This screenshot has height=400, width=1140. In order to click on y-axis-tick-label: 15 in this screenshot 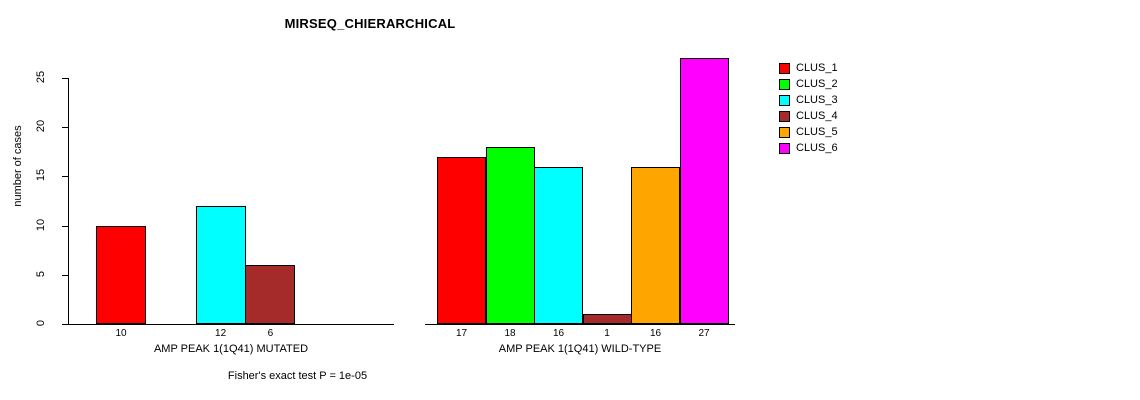, I will do `click(41, 175)`.